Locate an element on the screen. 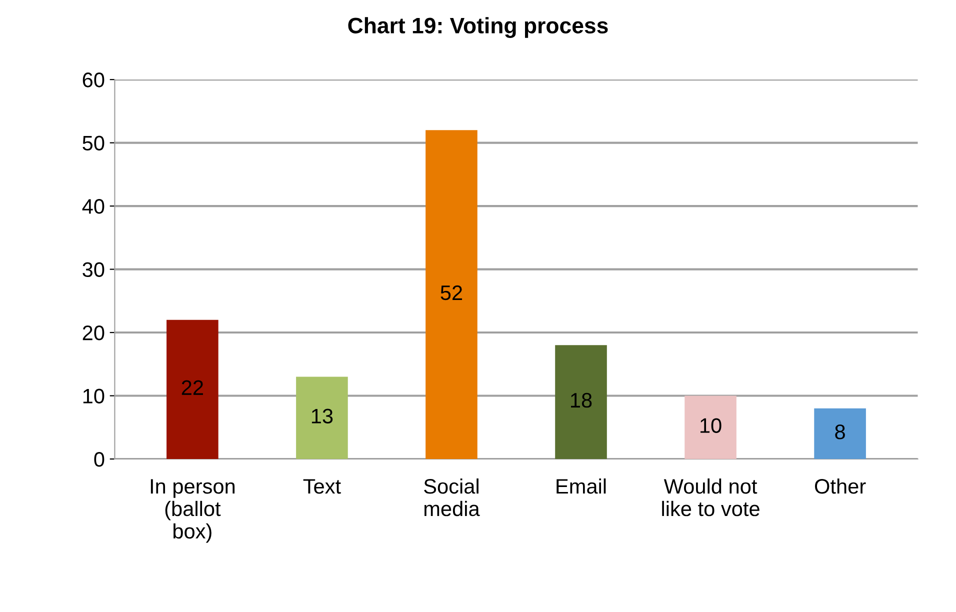 The image size is (956, 612). y-tick-label: 40 is located at coordinates (93, 206).